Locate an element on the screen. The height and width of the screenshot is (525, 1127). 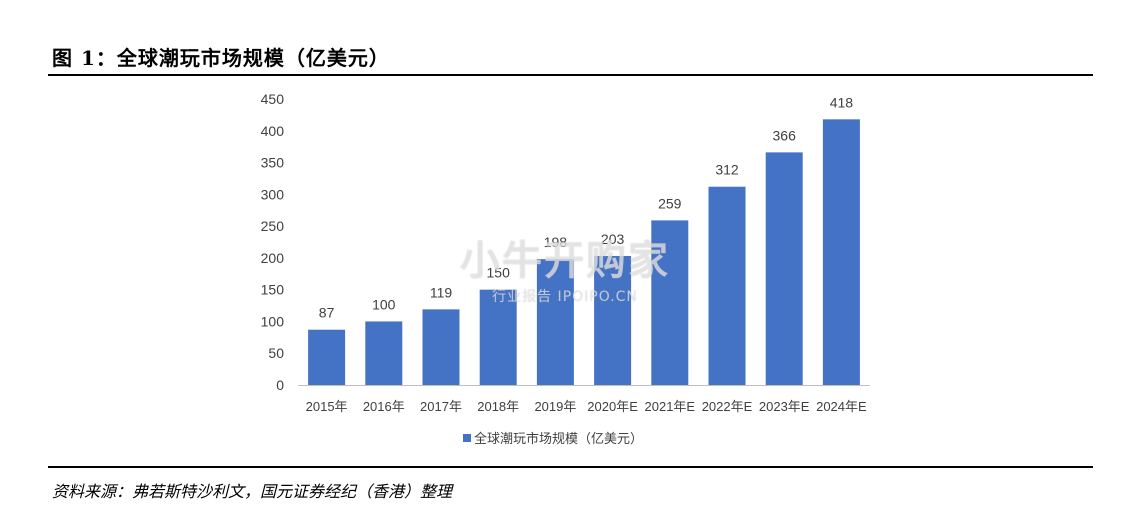
x-tick-label: 2018年 is located at coordinates (498, 406).